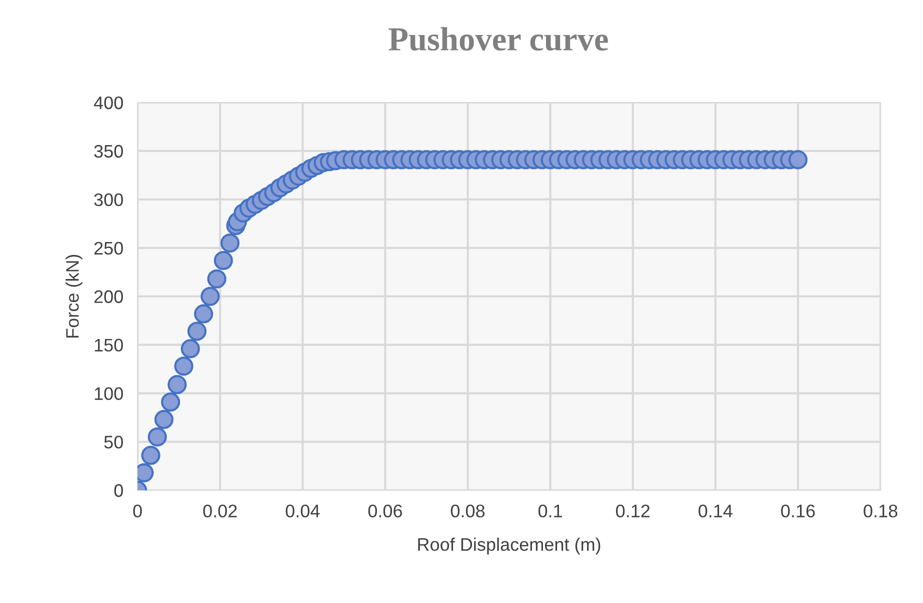 This screenshot has height=603, width=923. What do you see at coordinates (108, 393) in the screenshot?
I see `y-tick-label: 100` at bounding box center [108, 393].